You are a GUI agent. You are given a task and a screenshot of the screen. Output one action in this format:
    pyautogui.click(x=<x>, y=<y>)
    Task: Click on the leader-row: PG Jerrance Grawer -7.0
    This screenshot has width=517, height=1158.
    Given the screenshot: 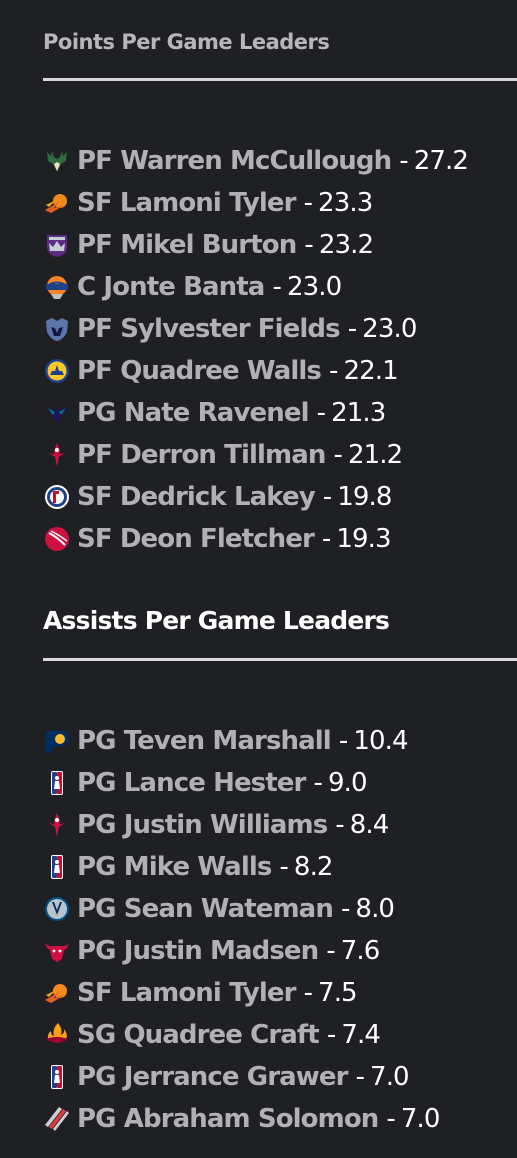 What is the action you would take?
    pyautogui.click(x=241, y=1077)
    